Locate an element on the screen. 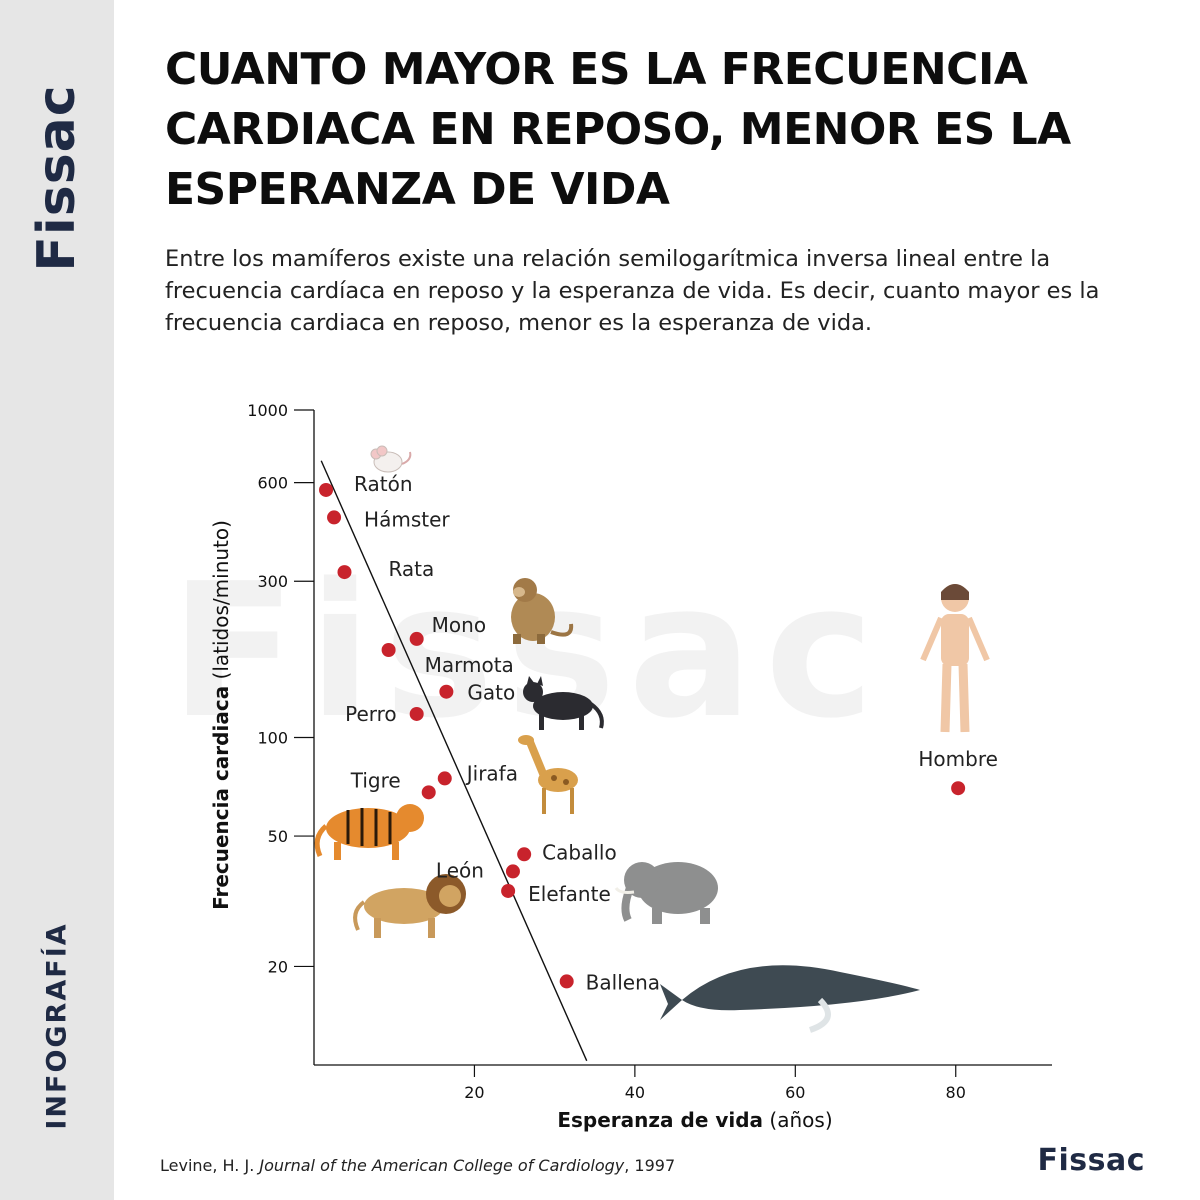  x-tick-label: 40 is located at coordinates (635, 1092).